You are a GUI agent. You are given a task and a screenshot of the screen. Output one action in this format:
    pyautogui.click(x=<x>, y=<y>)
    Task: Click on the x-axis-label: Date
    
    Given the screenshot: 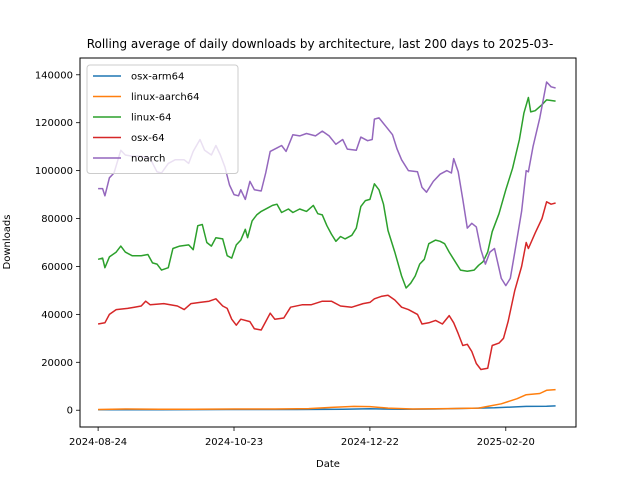 What is the action you would take?
    pyautogui.click(x=328, y=464)
    